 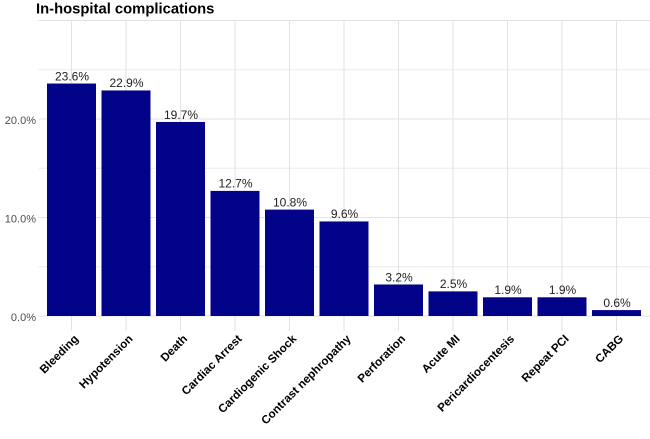 What do you see at coordinates (454, 284) in the screenshot?
I see `svg-text: 2.5%` at bounding box center [454, 284].